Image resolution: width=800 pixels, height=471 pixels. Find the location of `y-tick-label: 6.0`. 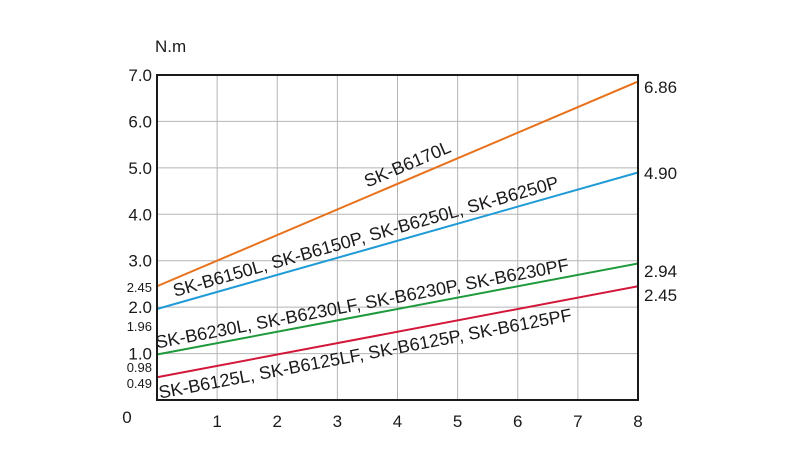

y-tick-label: 6.0 is located at coordinates (140, 121).